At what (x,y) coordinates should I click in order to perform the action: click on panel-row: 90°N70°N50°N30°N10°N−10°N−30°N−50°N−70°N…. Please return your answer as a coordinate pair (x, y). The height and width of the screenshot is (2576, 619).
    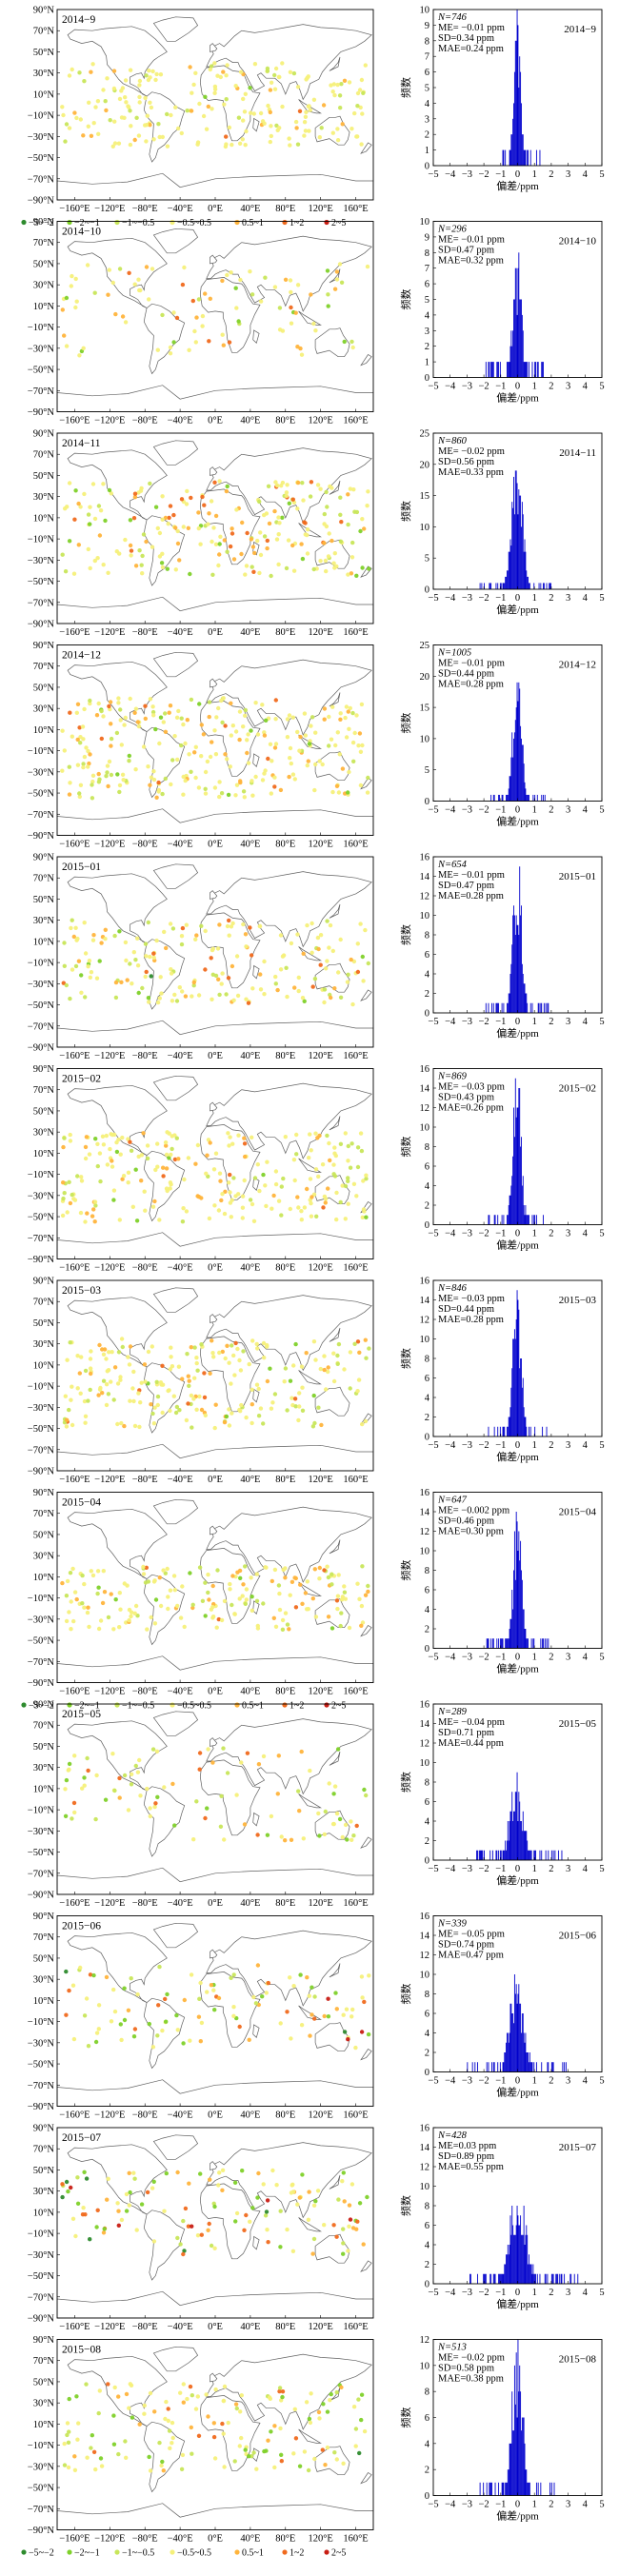
    Looking at the image, I should click on (316, 534).